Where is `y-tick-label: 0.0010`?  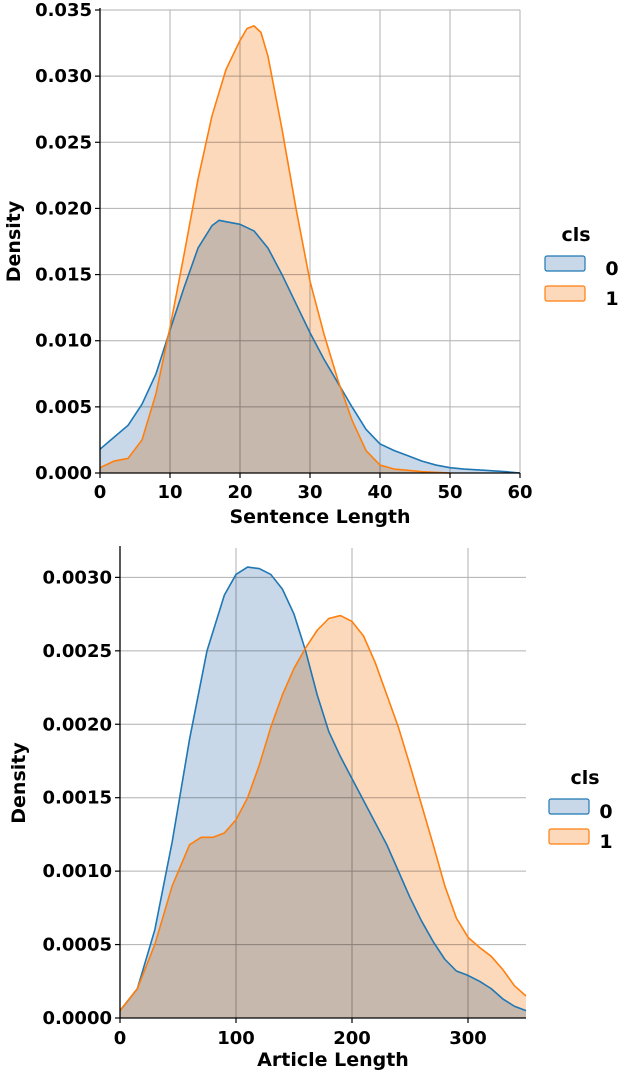
y-tick-label: 0.0010 is located at coordinates (77, 871).